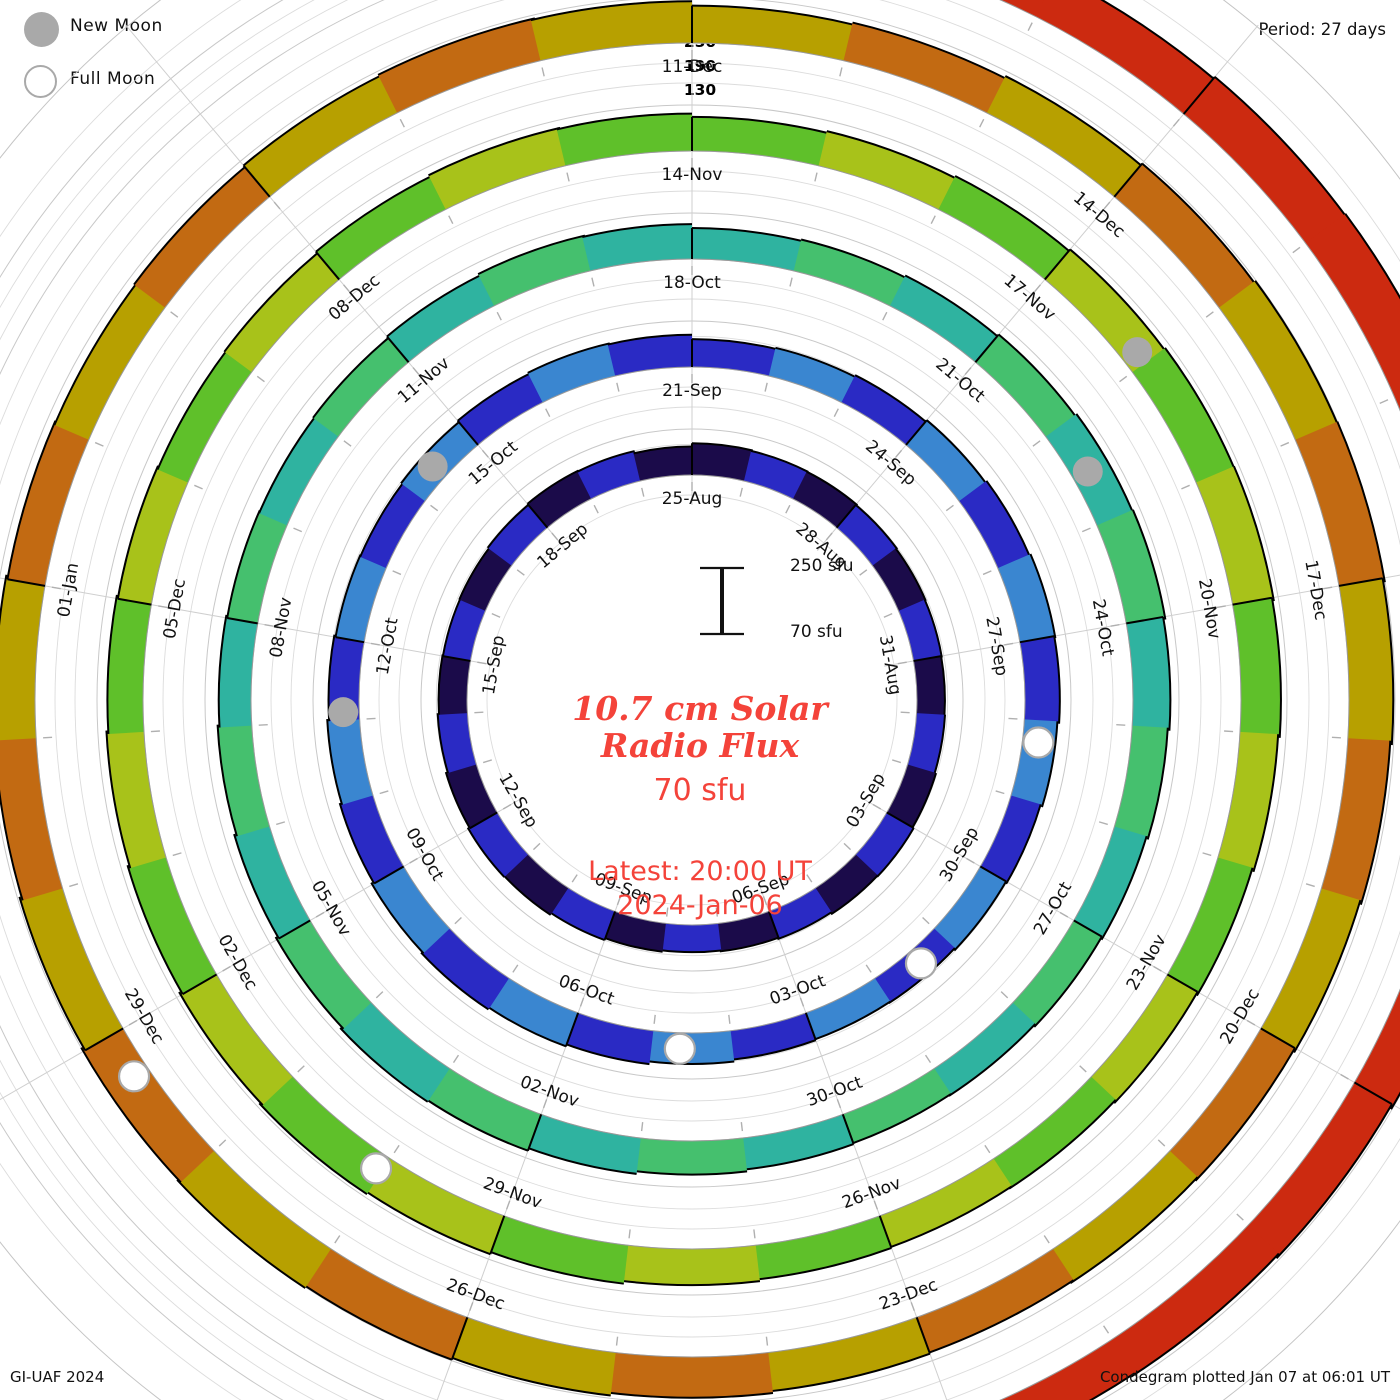 The width and height of the screenshot is (1400, 1400). Describe the element at coordinates (586, 990) in the screenshot. I see `ring-date-label: 06-Oct` at that location.